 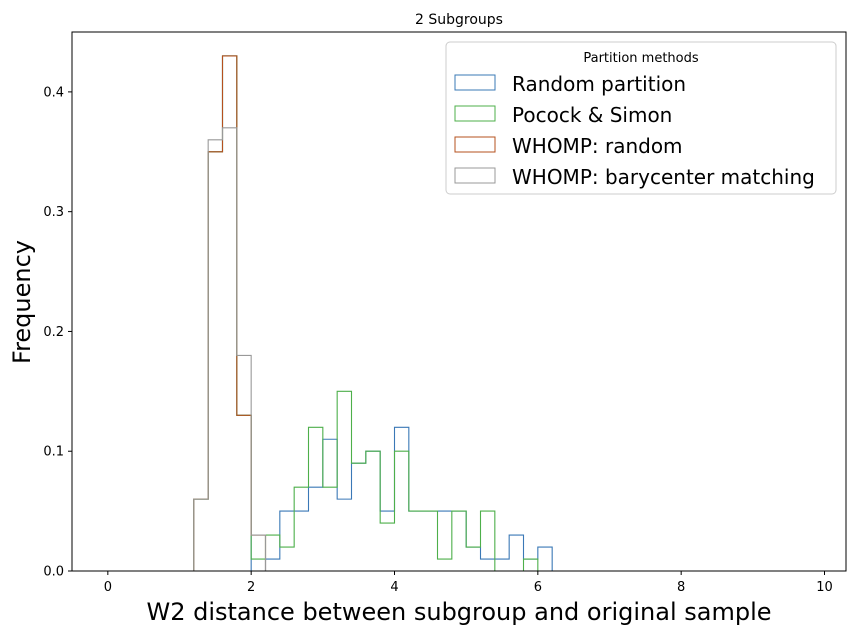 I want to click on x-tick-label: 2, so click(x=251, y=587).